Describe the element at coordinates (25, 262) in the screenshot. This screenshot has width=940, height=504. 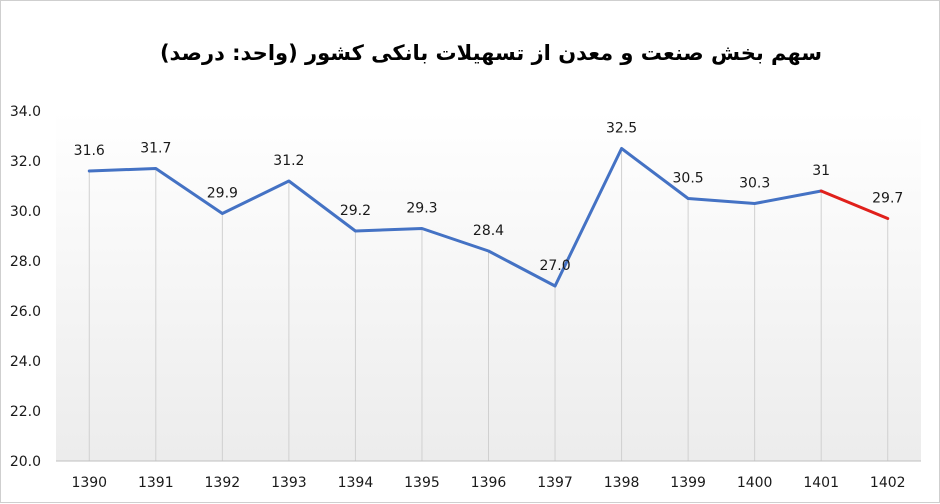
I see `y-tick-label: 28.0` at that location.